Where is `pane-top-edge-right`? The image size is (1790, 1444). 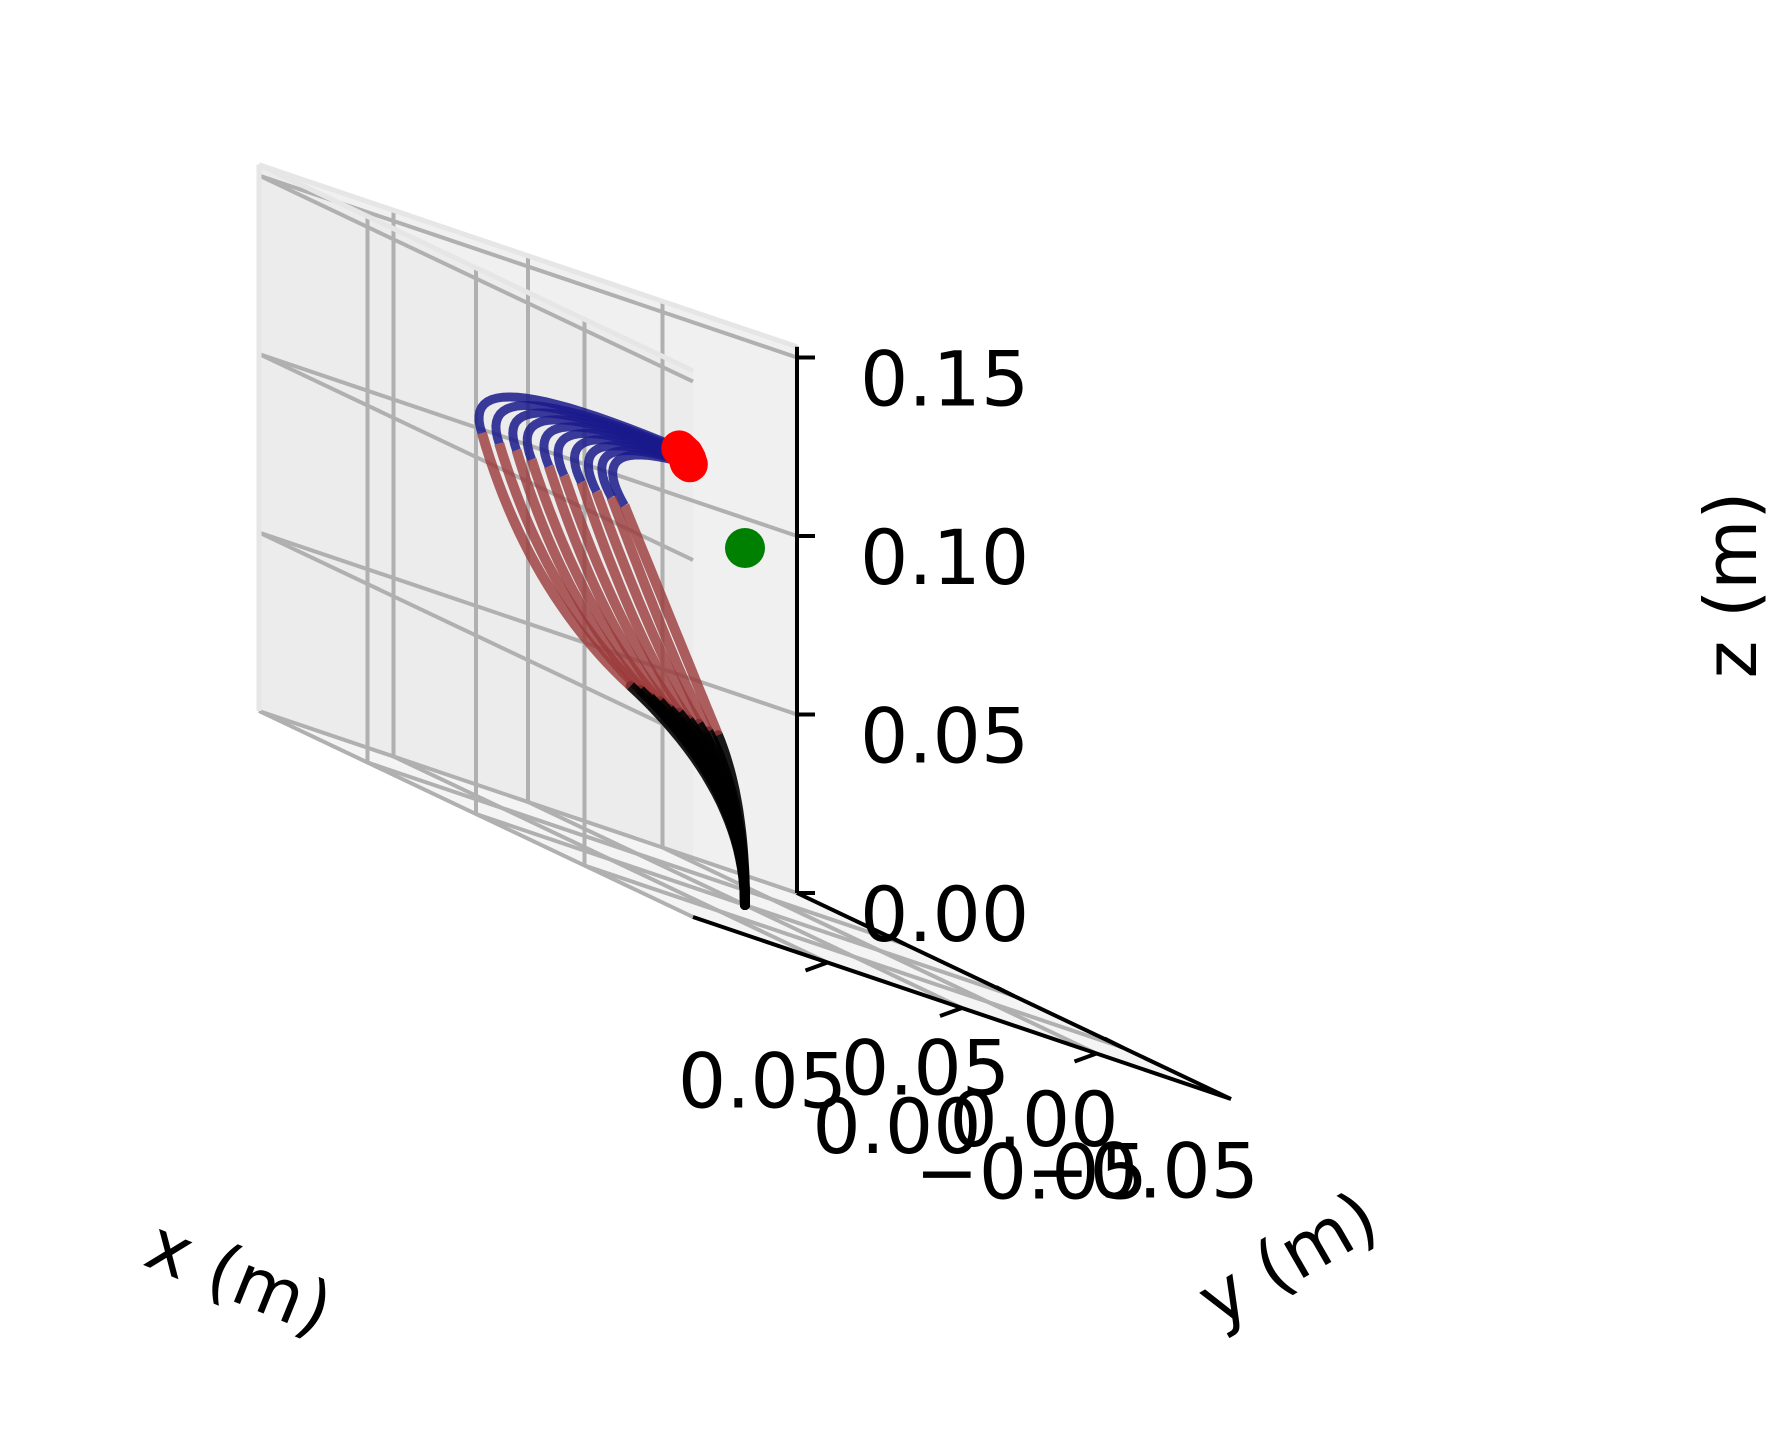
pane-top-edge-right is located at coordinates (476, 268).